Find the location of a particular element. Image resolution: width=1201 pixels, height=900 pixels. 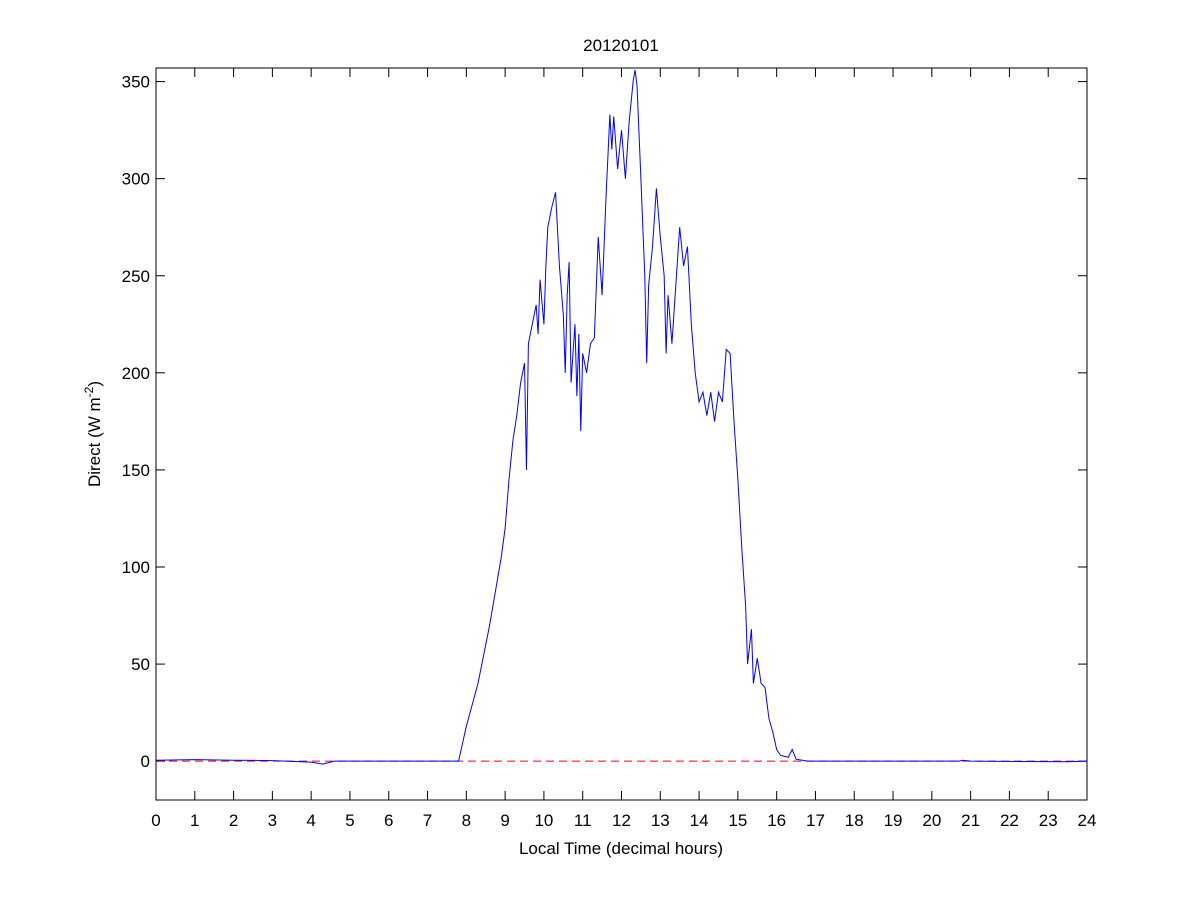

y-label-sup: -2 is located at coordinates (89, 391).